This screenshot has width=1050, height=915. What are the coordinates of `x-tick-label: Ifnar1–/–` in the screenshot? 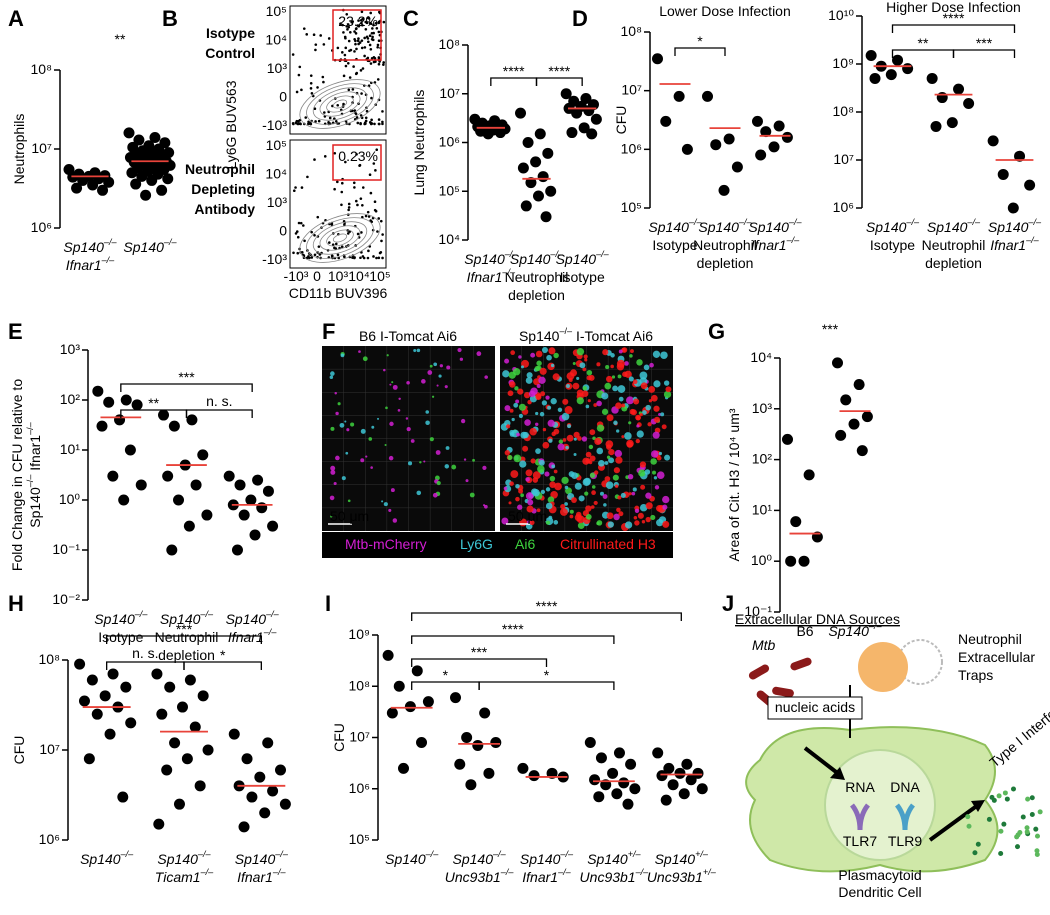 It's located at (90, 263).